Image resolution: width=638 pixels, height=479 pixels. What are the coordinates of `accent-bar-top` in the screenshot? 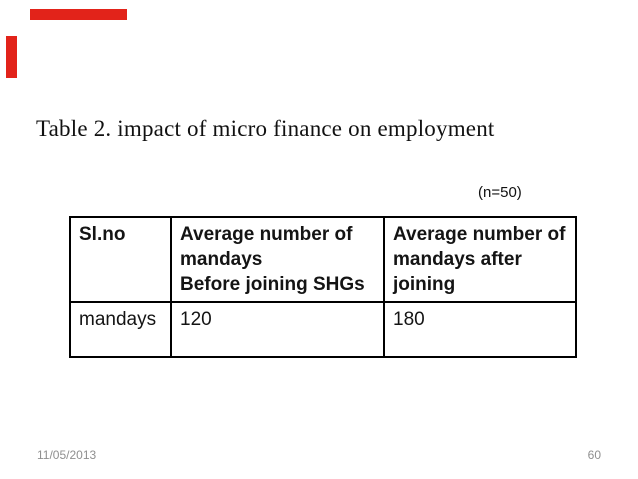 It's located at (78, 14).